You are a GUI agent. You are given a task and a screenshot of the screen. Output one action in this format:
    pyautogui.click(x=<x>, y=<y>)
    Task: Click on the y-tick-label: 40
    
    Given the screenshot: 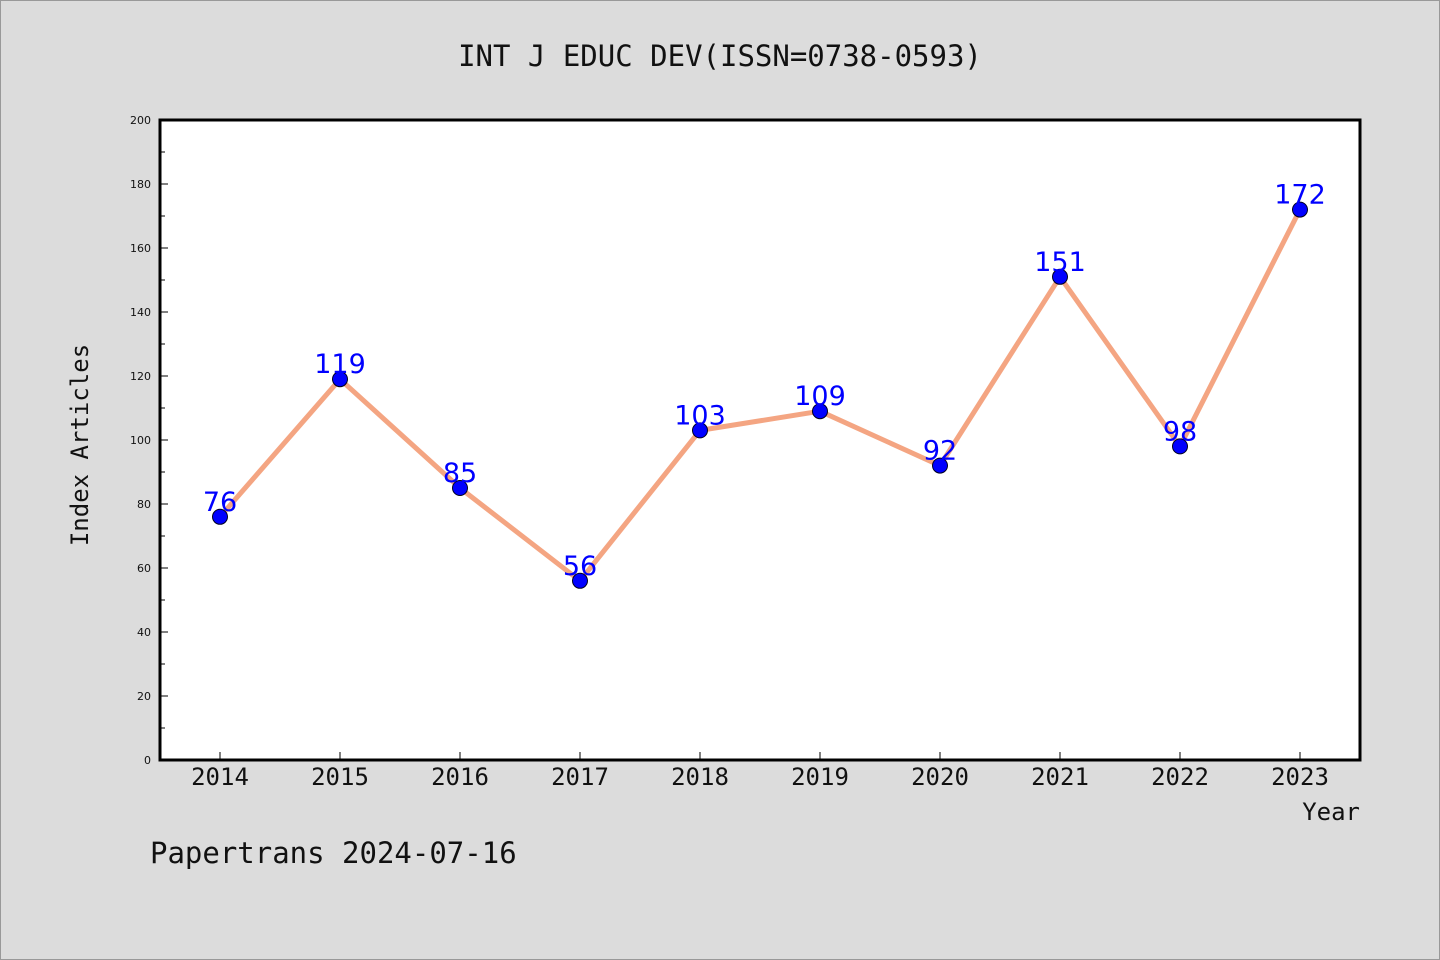 What is the action you would take?
    pyautogui.click(x=144, y=632)
    